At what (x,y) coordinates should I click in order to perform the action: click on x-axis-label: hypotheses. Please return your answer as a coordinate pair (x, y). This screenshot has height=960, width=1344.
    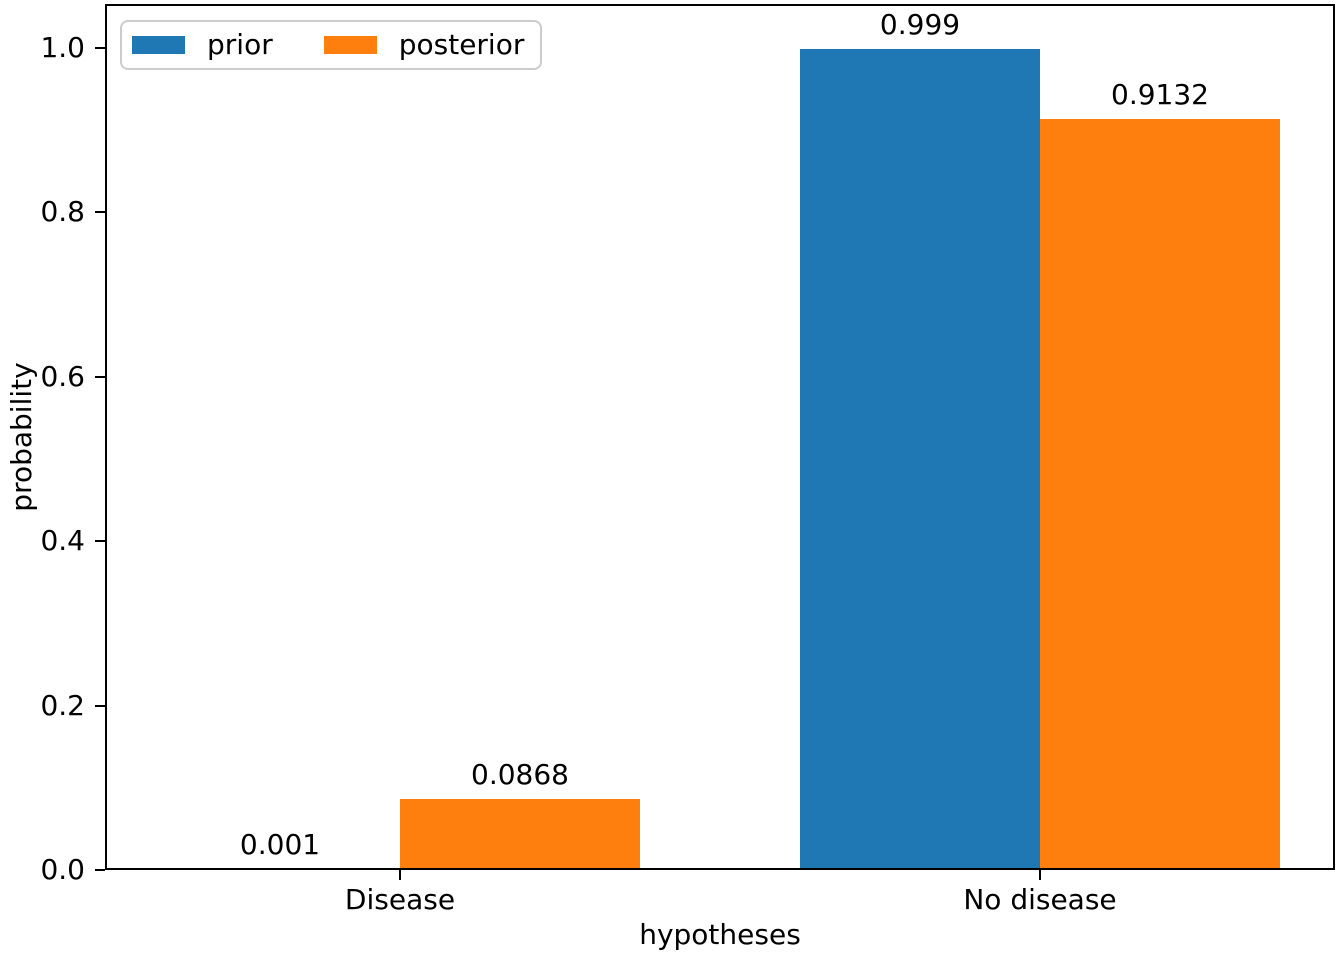
    Looking at the image, I should click on (720, 934).